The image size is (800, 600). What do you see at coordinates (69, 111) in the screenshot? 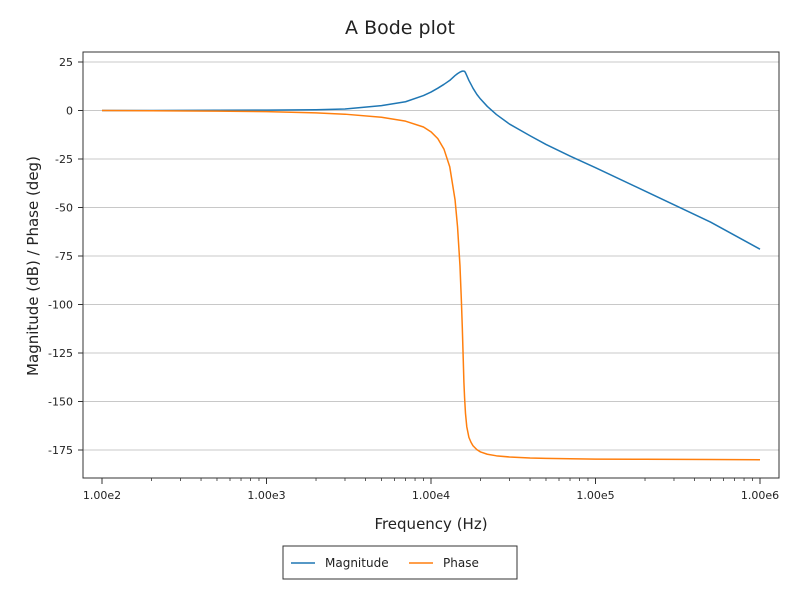
I see `y-tick-label: 0` at bounding box center [69, 111].